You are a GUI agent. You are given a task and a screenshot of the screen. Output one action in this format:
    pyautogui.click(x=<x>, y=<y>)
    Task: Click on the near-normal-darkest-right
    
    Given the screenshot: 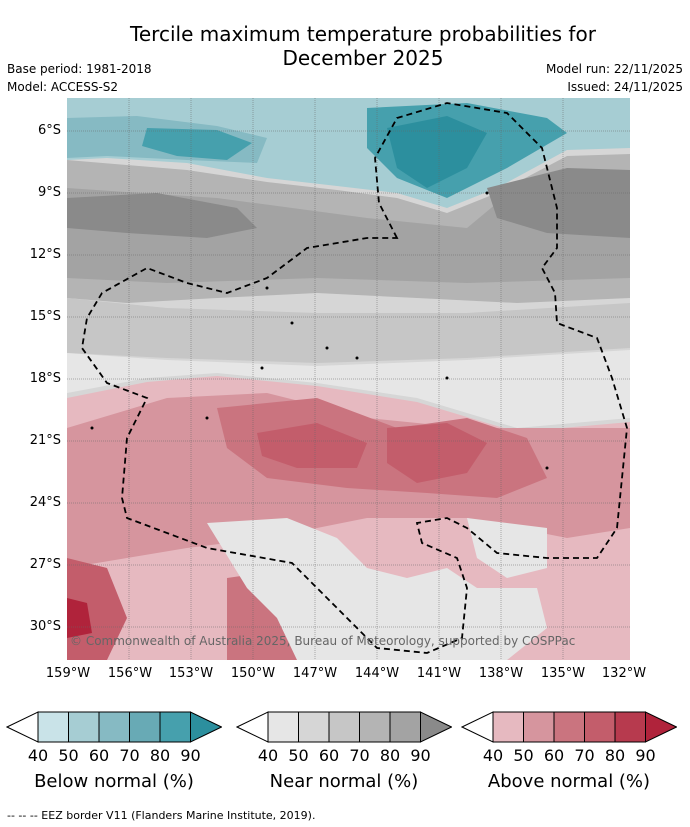 What is the action you would take?
    pyautogui.click(x=558, y=203)
    